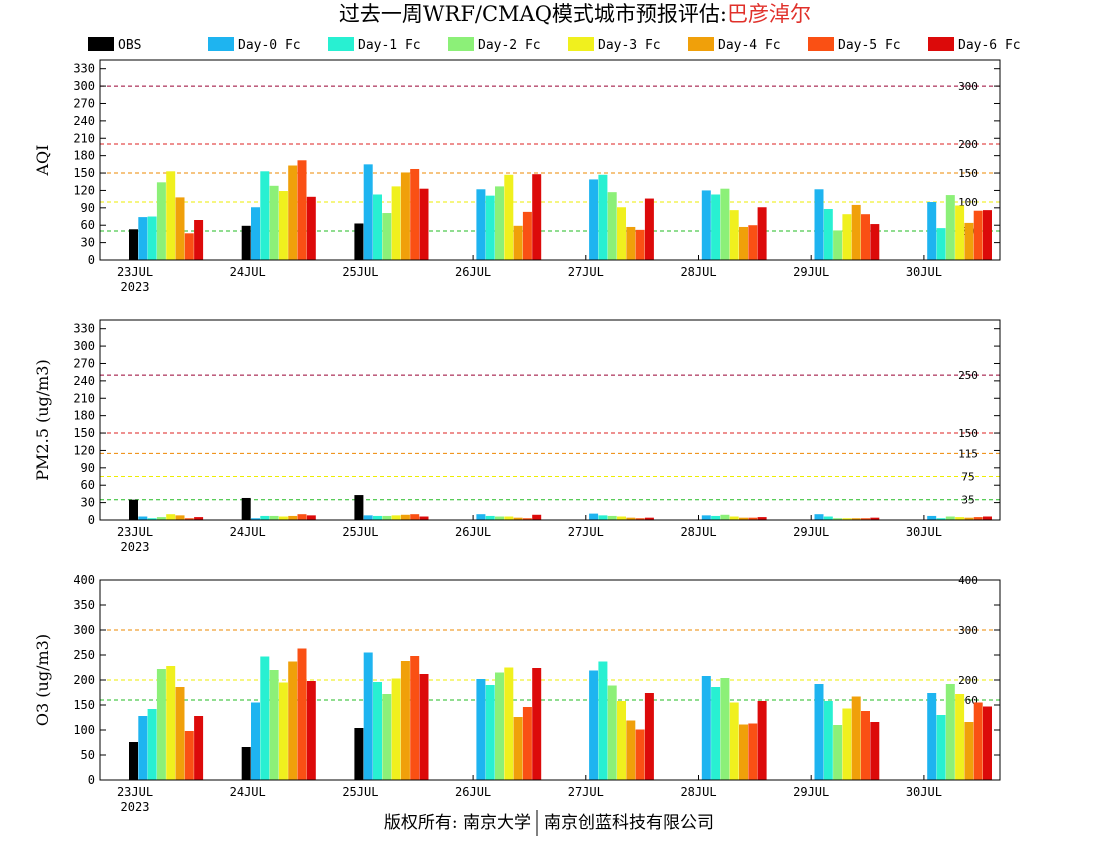 This screenshot has width=1100, height=855. What do you see at coordinates (762, 518) in the screenshot?
I see `bar-28jul-day-6-fc` at bounding box center [762, 518].